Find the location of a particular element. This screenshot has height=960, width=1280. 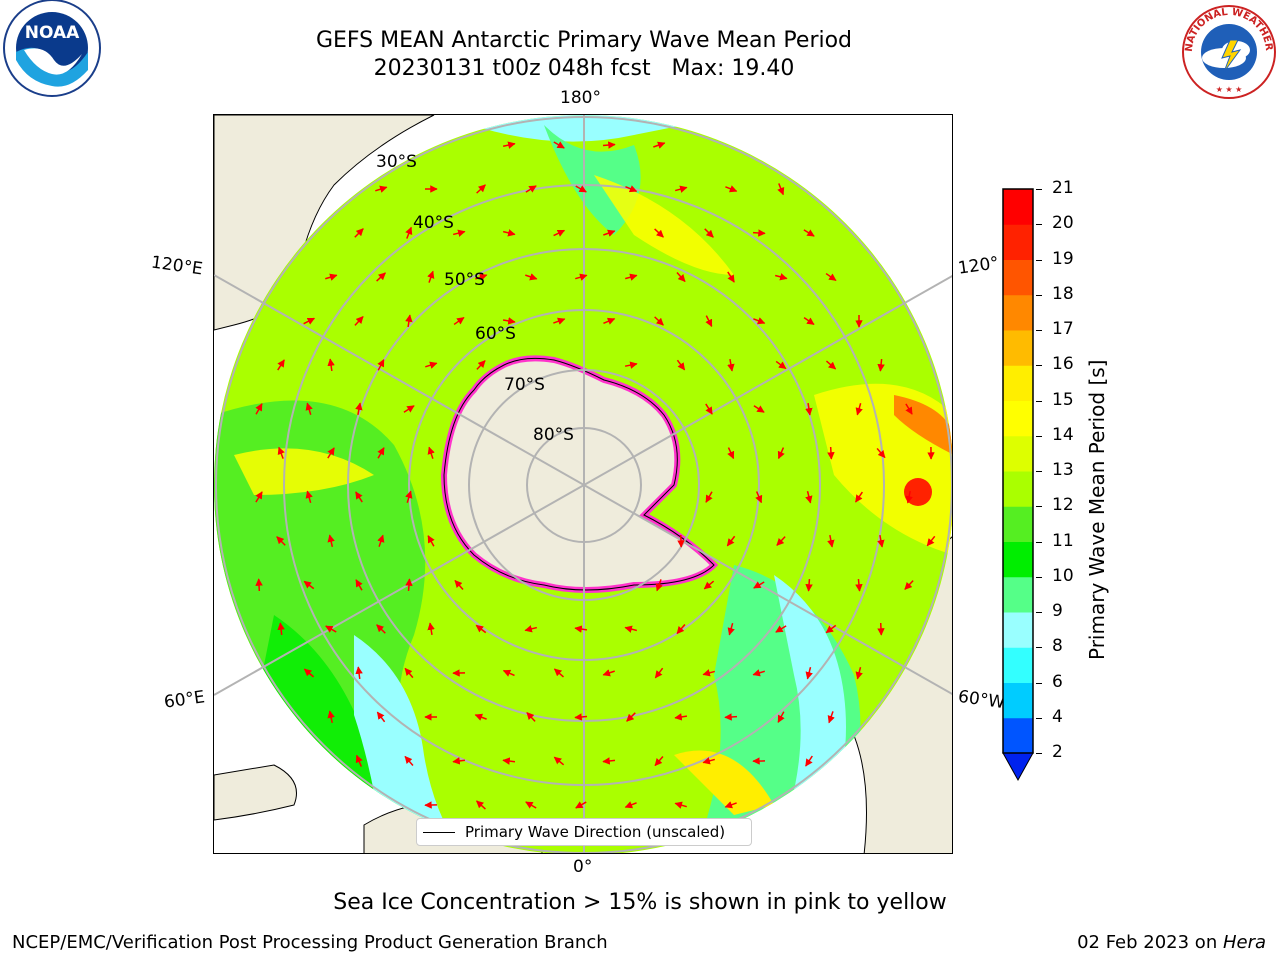

colorbar-tick-label: 11 is located at coordinates (1063, 540).